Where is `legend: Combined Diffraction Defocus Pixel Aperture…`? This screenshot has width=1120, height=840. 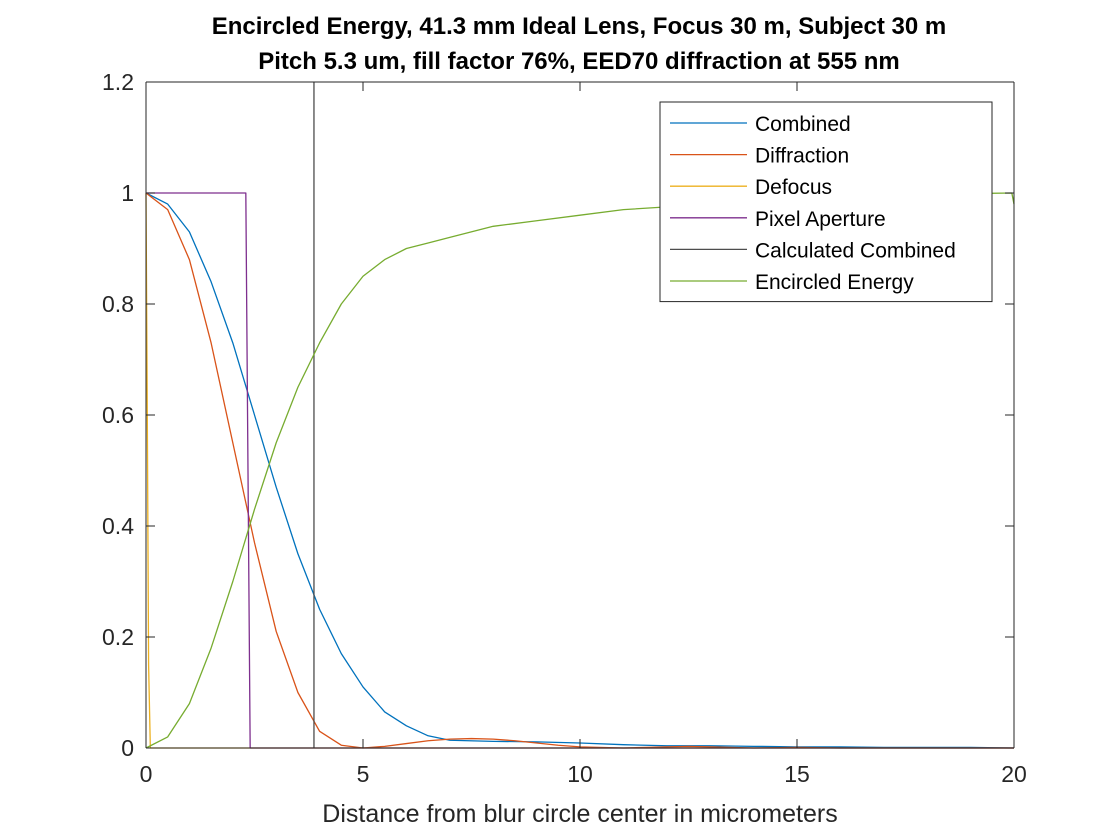 legend: Combined Diffraction Defocus Pixel Aperture… is located at coordinates (826, 202).